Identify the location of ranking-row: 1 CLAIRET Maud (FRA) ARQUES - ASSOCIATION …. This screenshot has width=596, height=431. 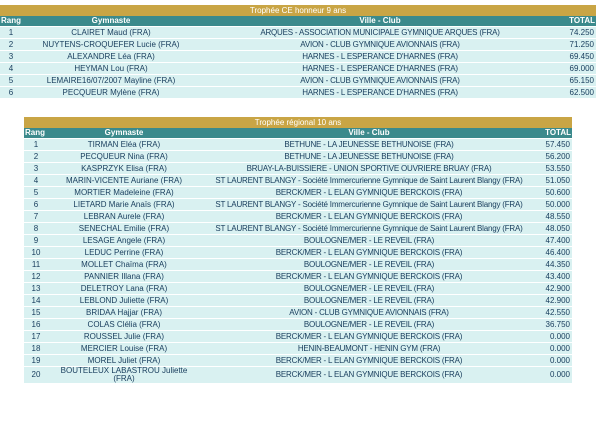
(298, 32).